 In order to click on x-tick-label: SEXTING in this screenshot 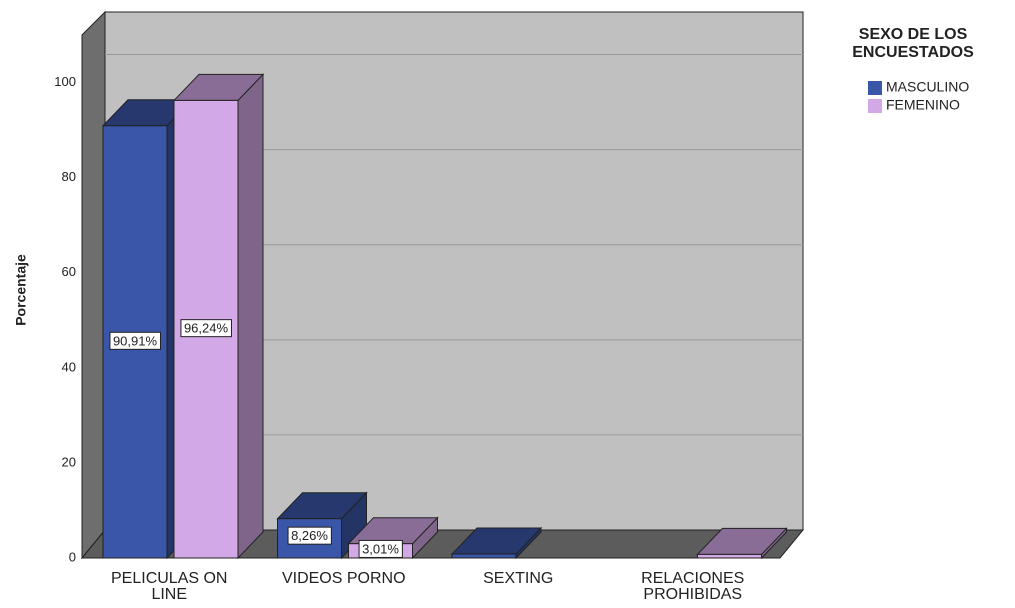, I will do `click(518, 578)`.